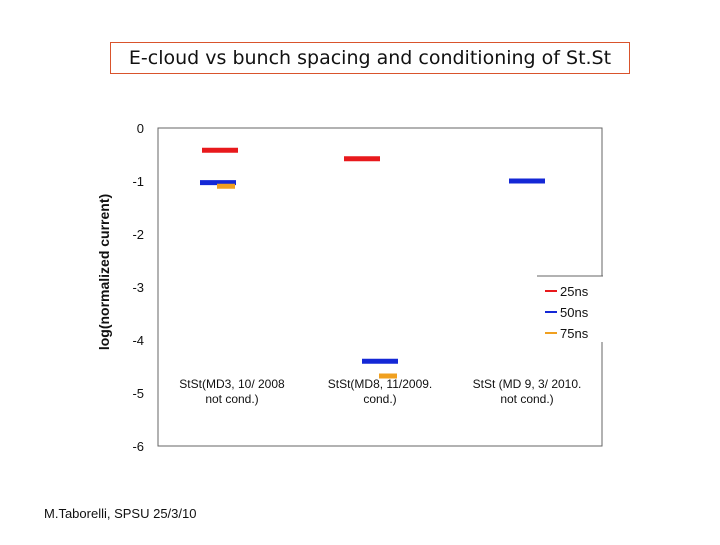 Image resolution: width=720 pixels, height=545 pixels. Describe the element at coordinates (574, 333) in the screenshot. I see `legend-label-75ns: 75ns` at that location.